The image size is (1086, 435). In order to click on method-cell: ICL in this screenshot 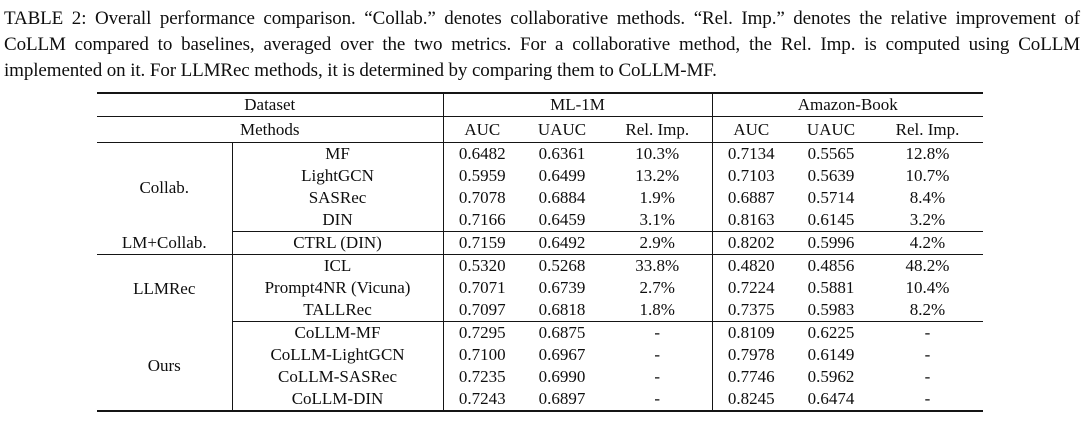, I will do `click(337, 266)`.